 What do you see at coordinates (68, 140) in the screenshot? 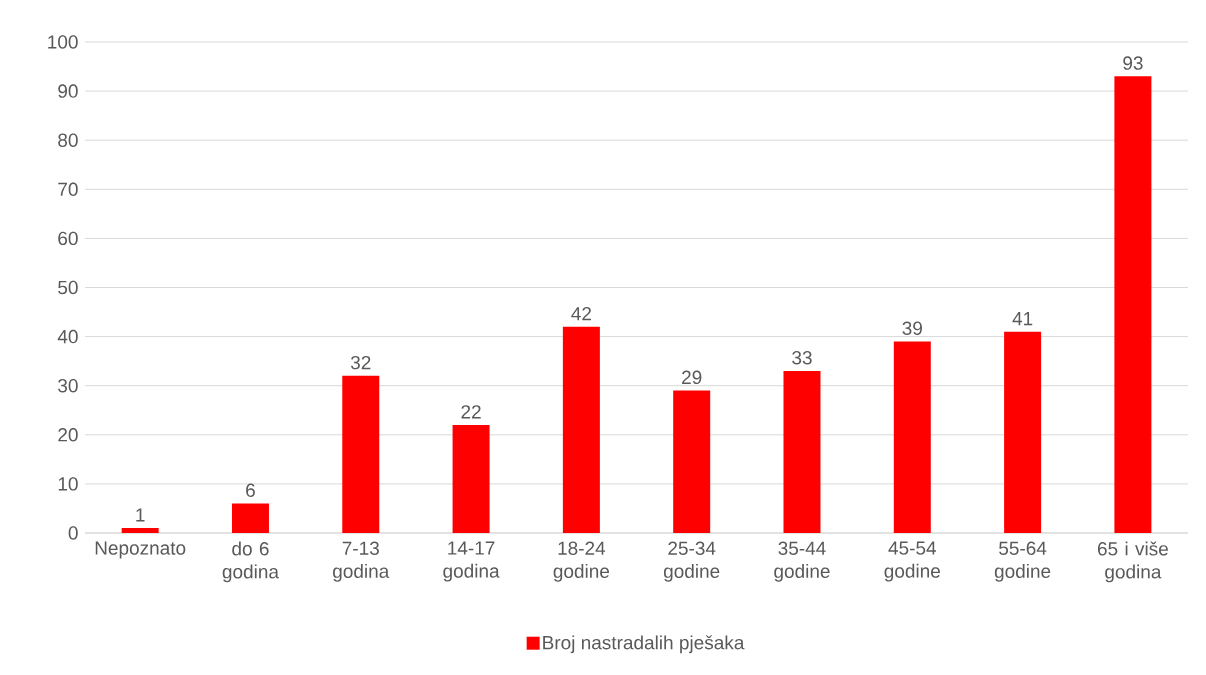
I see `y-tick-label: 80` at bounding box center [68, 140].